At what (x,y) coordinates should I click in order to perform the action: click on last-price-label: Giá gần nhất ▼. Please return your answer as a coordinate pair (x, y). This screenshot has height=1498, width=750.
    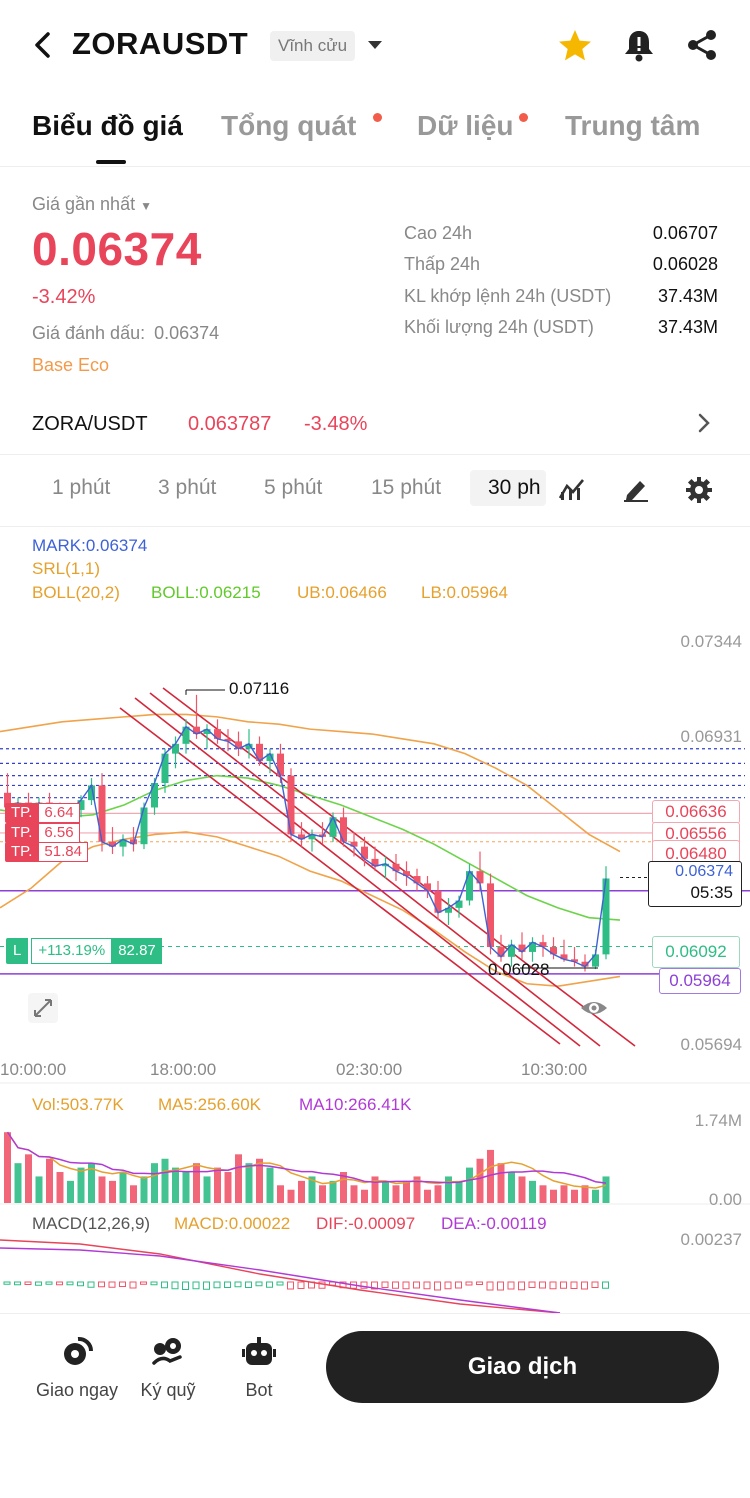
    Looking at the image, I should click on (92, 204).